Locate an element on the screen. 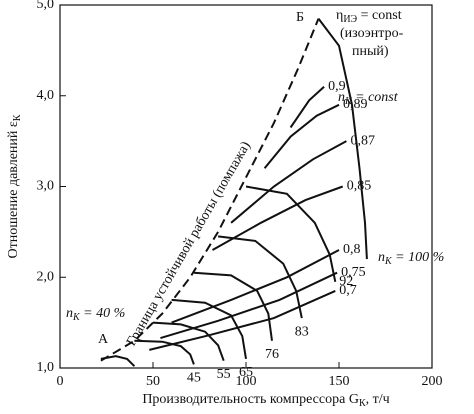  annotation-main: (изоэнтро- is located at coordinates (372, 33).